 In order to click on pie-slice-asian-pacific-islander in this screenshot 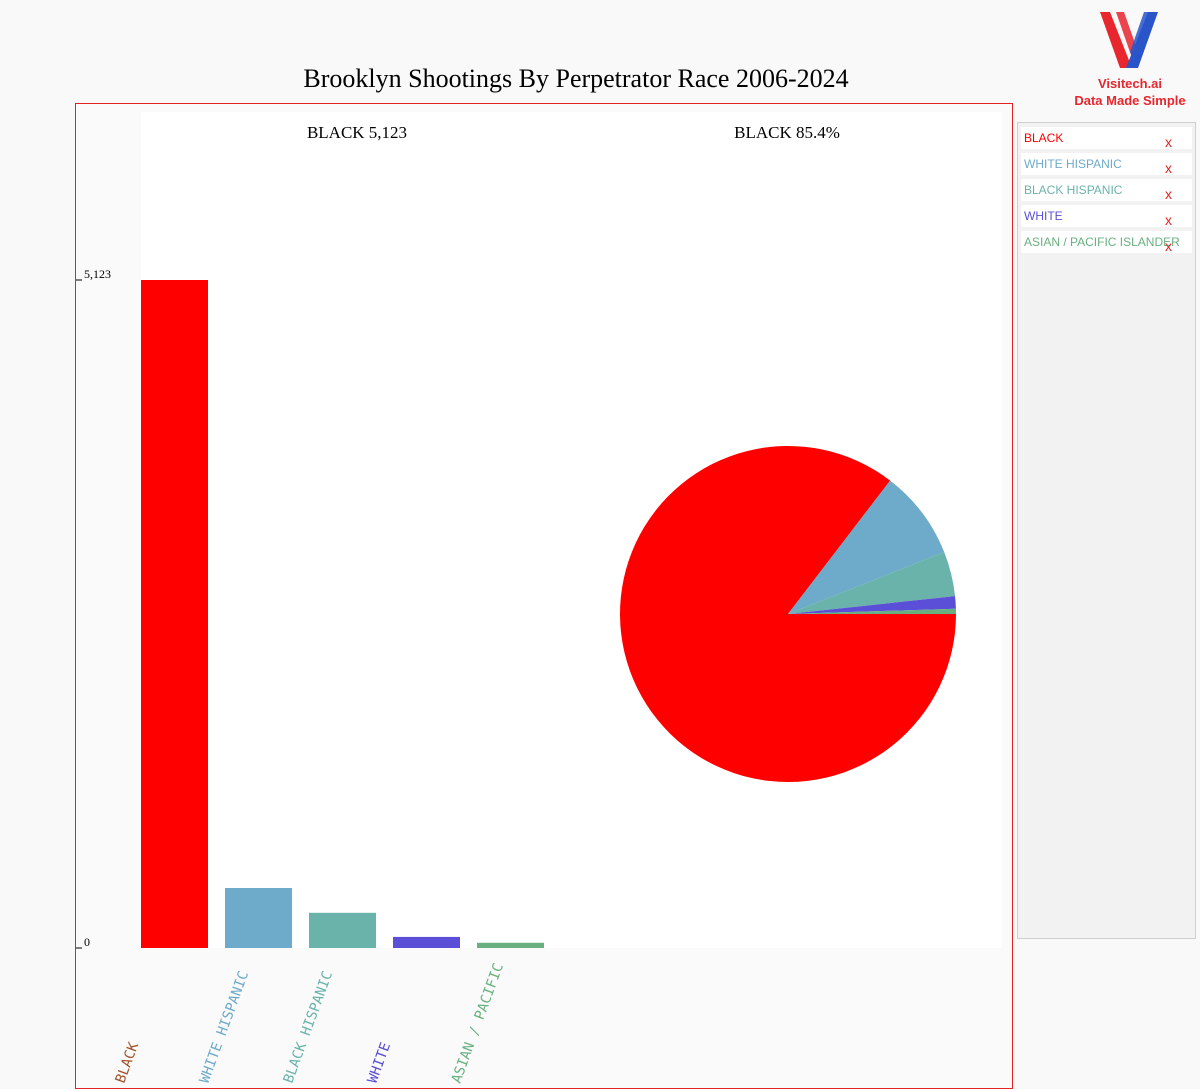, I will do `click(872, 611)`.